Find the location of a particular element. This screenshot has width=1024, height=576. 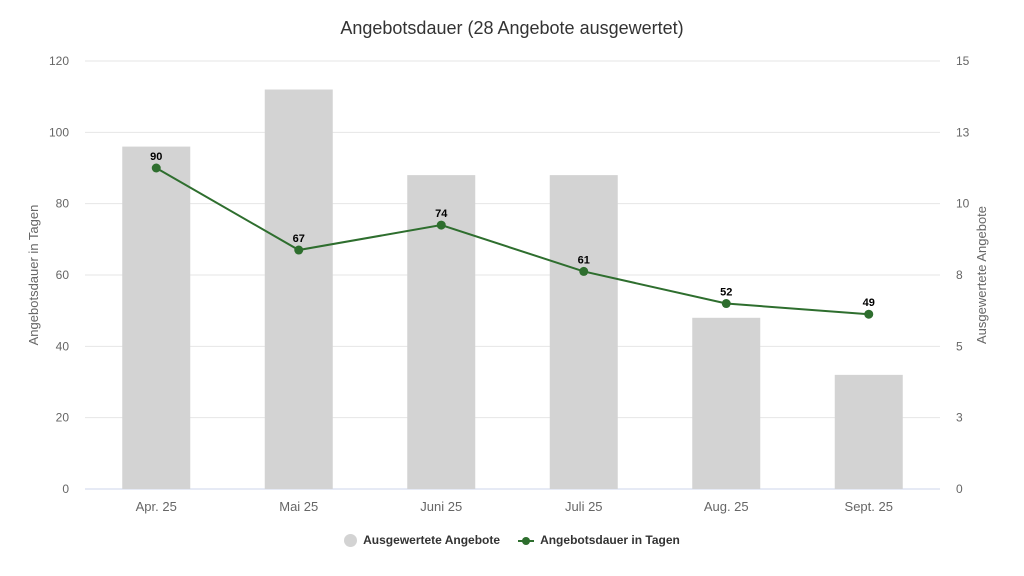

y-axis-tick-right: 15 is located at coordinates (963, 61).